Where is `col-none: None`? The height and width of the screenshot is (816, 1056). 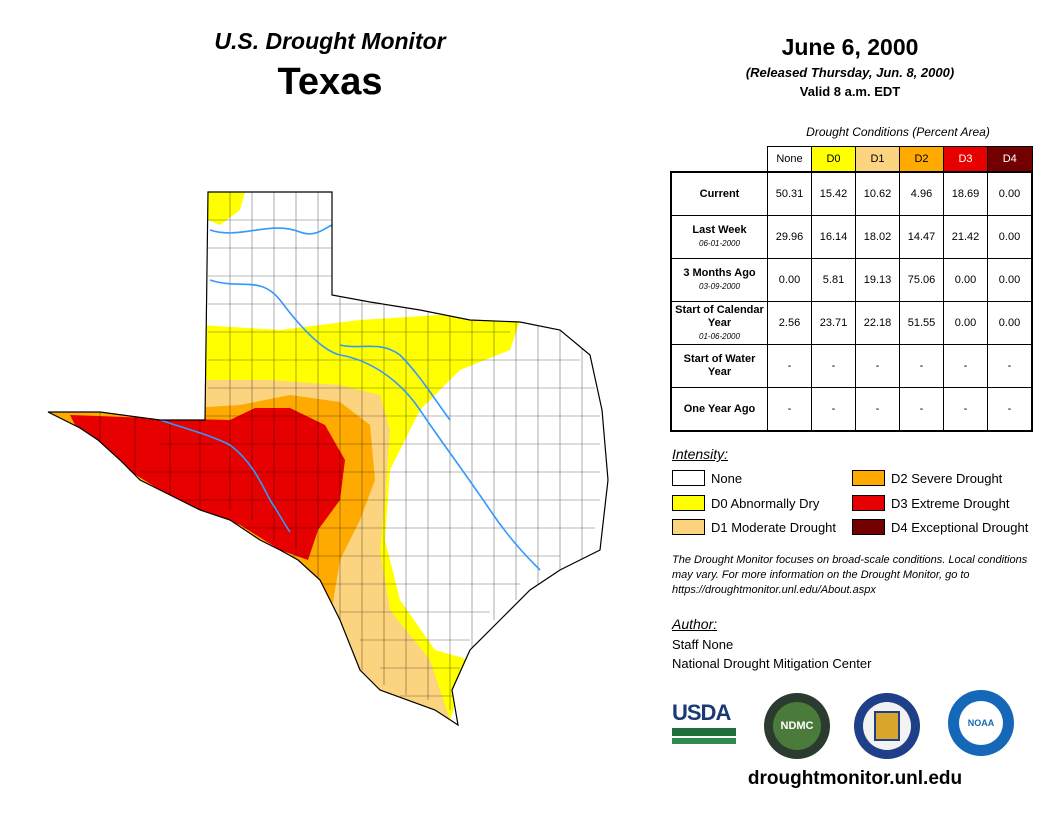 col-none: None is located at coordinates (789, 159).